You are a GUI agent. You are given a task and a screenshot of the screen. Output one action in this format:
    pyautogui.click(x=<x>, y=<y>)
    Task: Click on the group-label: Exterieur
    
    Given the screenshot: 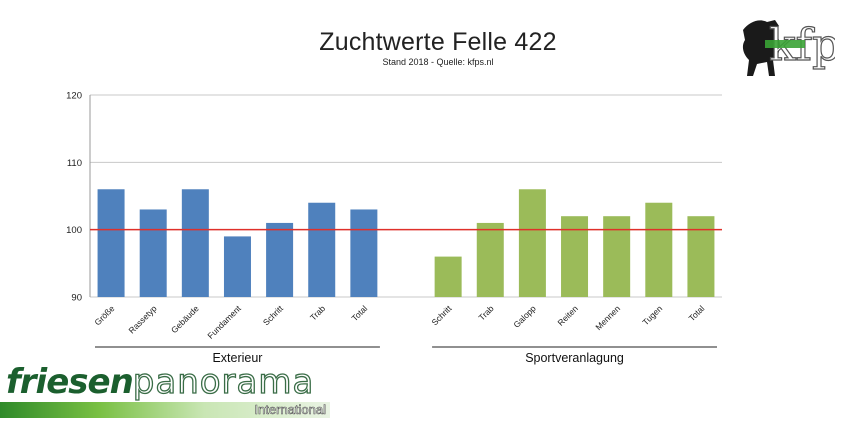 What is the action you would take?
    pyautogui.click(x=237, y=358)
    